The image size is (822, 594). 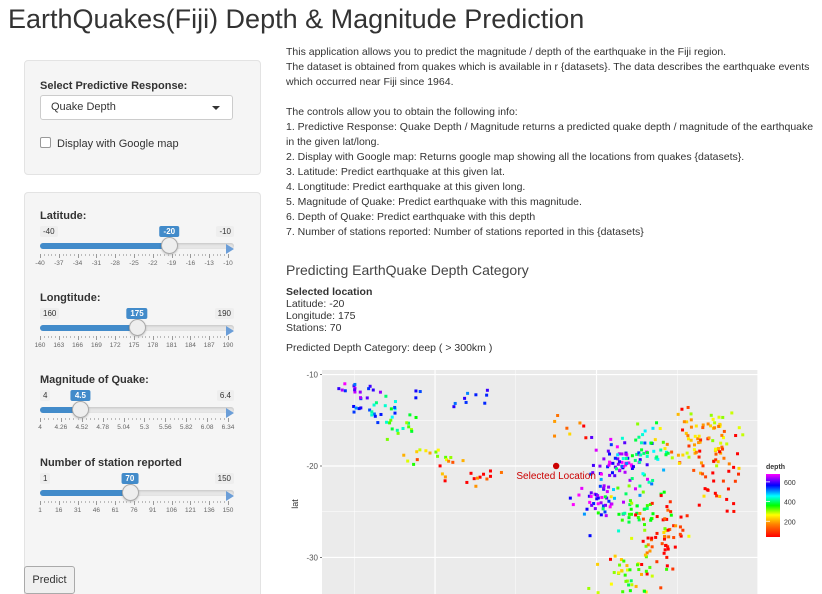 What do you see at coordinates (40, 510) in the screenshot?
I see `slider-tick-label: 1` at bounding box center [40, 510].